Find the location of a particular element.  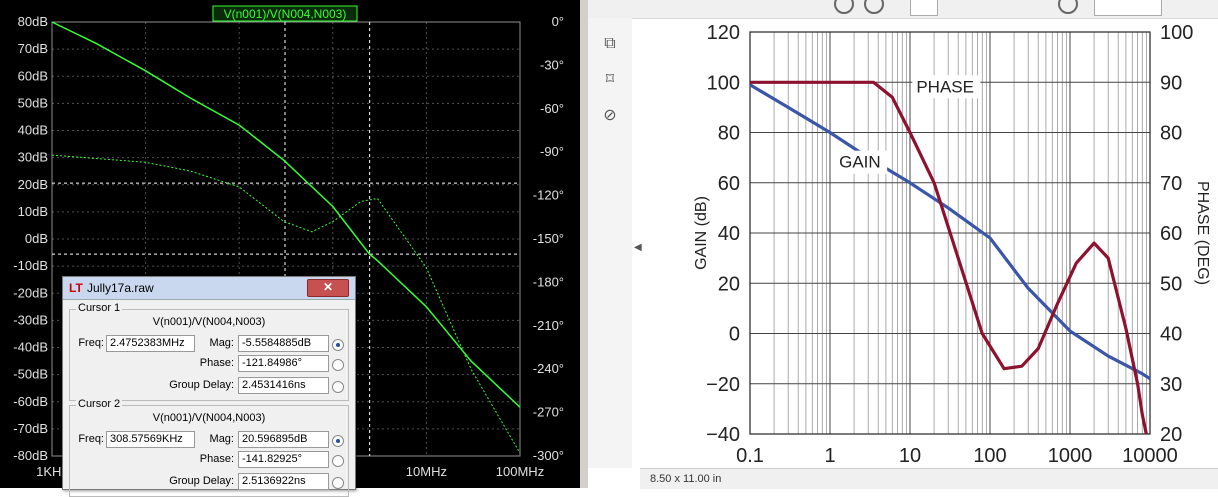

cursor1-mag-radio is located at coordinates (338, 345).